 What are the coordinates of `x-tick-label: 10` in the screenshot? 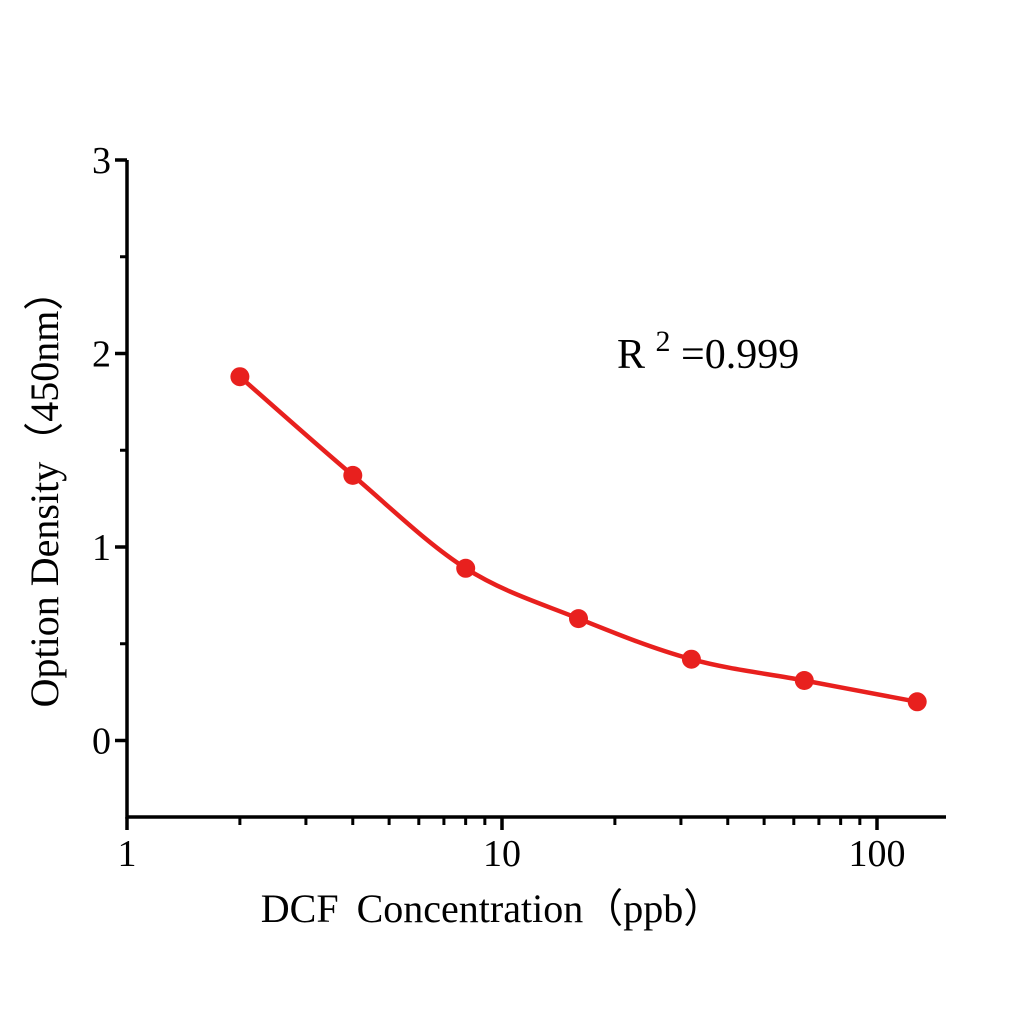 It's located at (502, 854).